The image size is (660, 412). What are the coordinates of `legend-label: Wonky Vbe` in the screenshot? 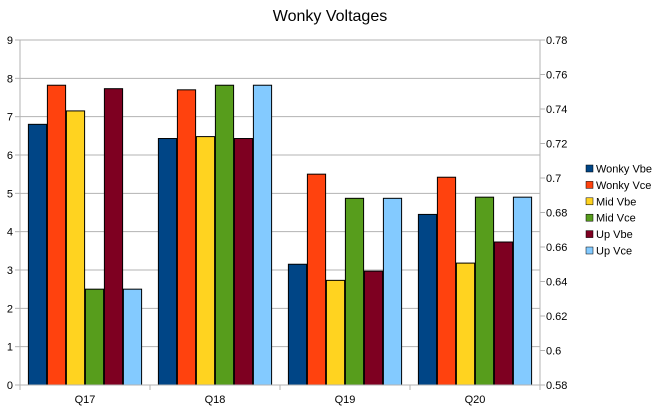 It's located at (624, 170).